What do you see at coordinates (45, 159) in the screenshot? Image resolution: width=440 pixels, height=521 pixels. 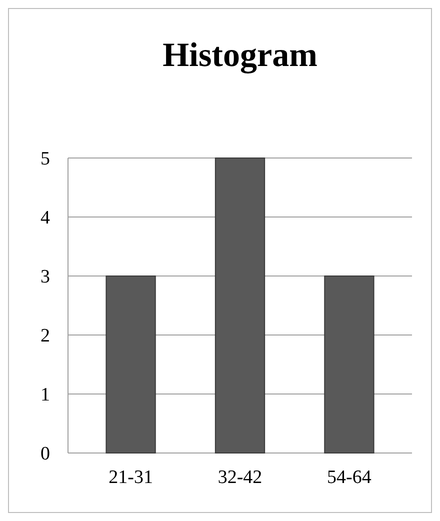 I see `y-tick-label: 5` at bounding box center [45, 159].